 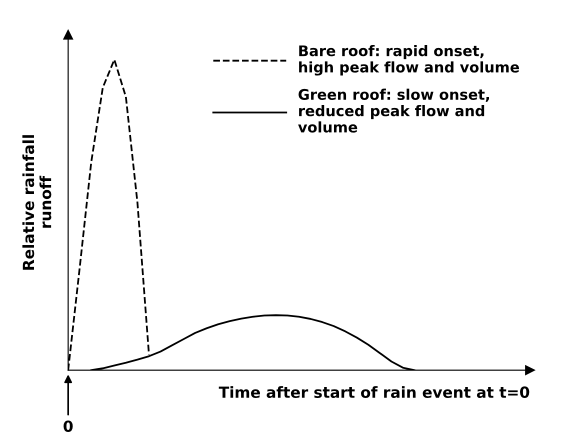 What do you see at coordinates (68, 426) in the screenshot?
I see `text: 0` at bounding box center [68, 426].